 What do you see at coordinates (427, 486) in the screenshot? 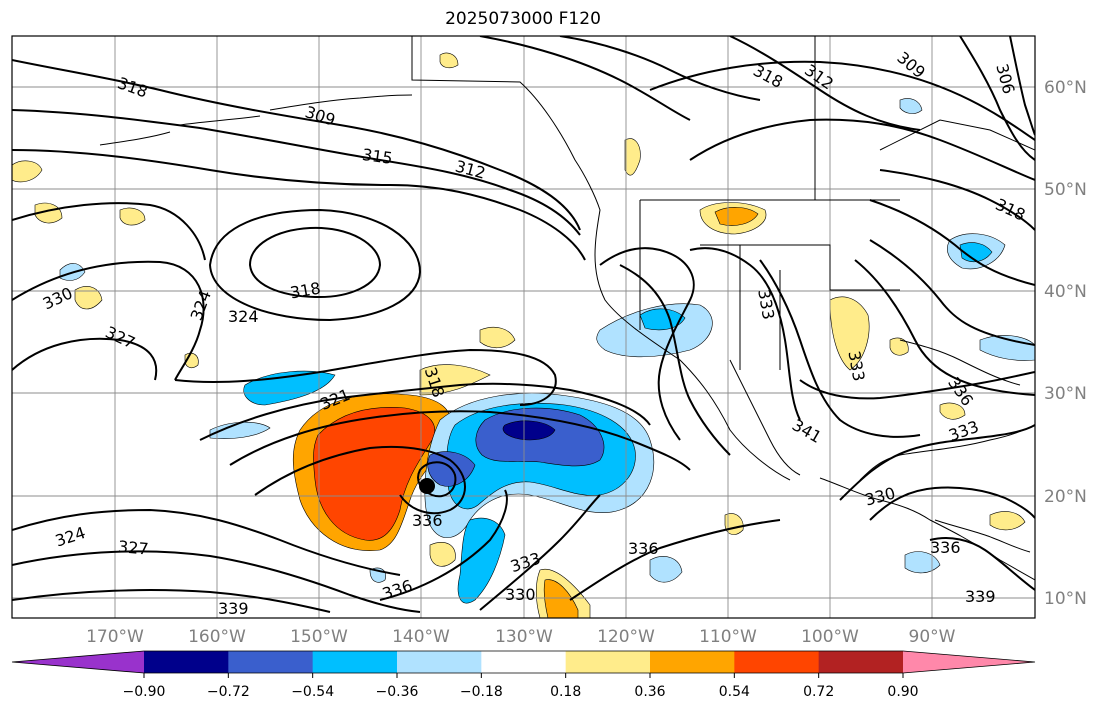
I see `storm-center-marker` at bounding box center [427, 486].